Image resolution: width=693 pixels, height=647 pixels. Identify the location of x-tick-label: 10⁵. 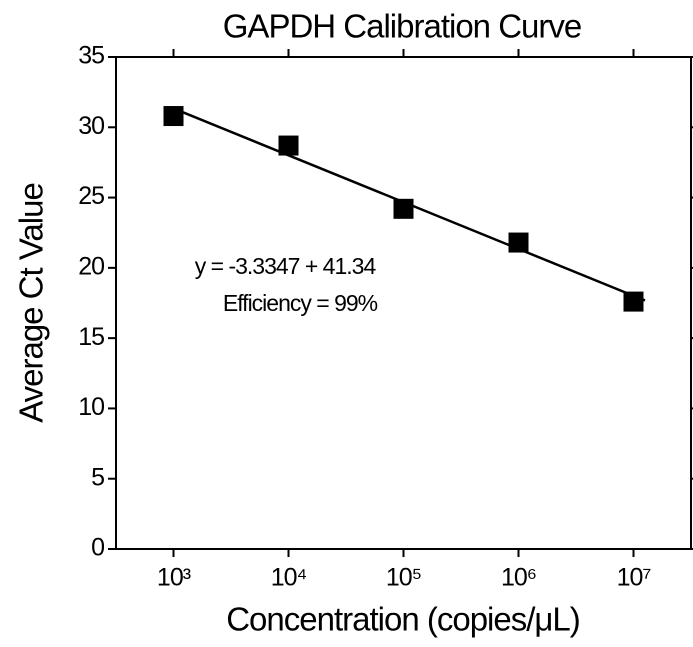
(403, 578).